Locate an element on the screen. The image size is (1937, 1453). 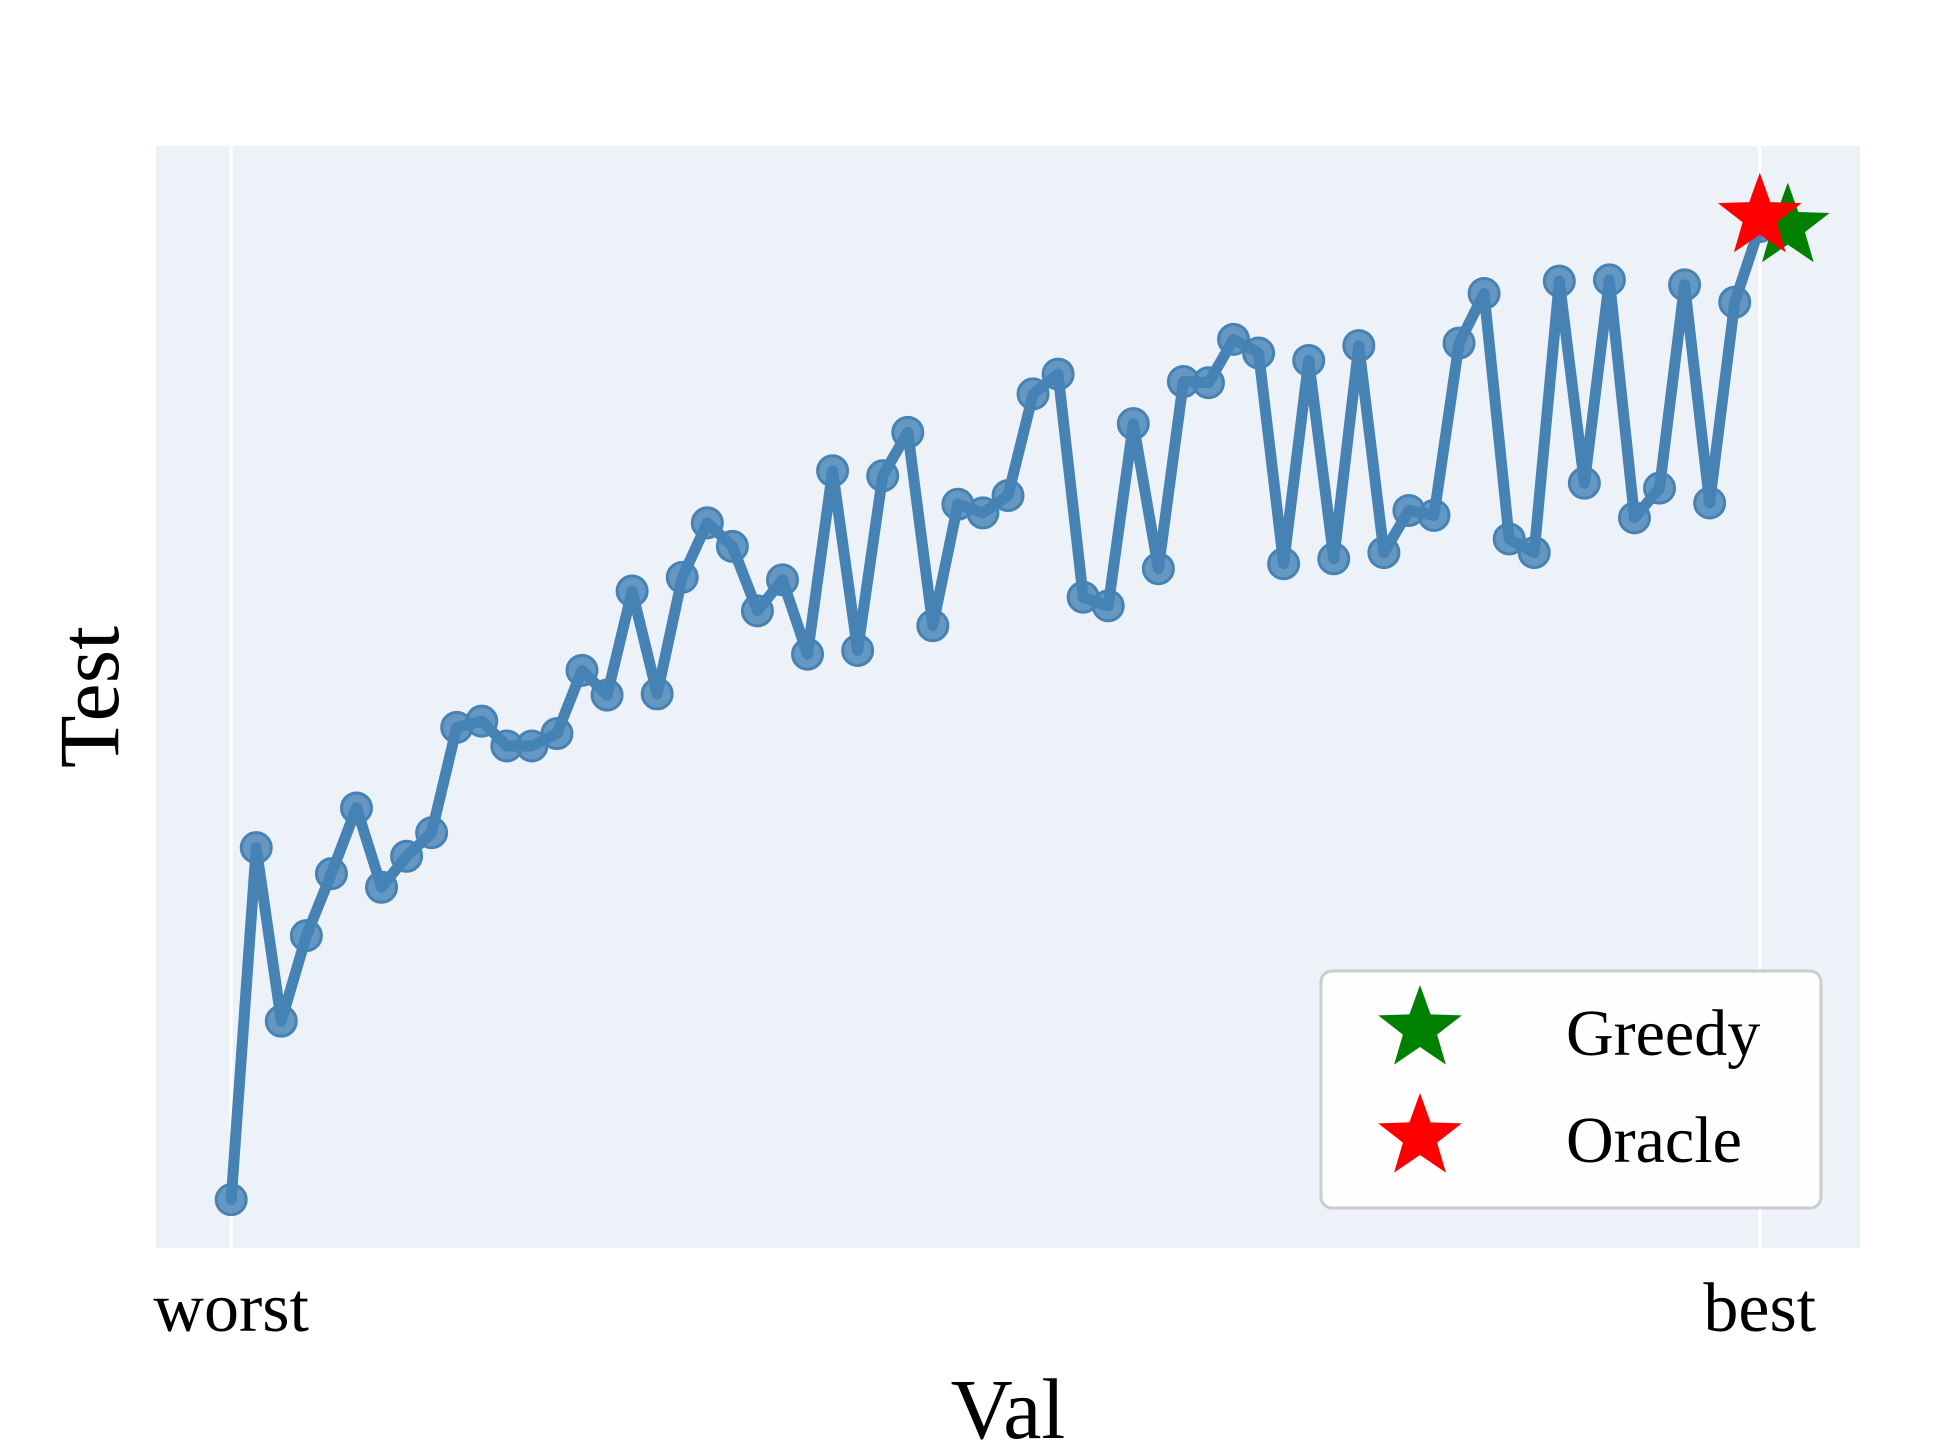
x-axis-label: Val is located at coordinates (1008, 1407).